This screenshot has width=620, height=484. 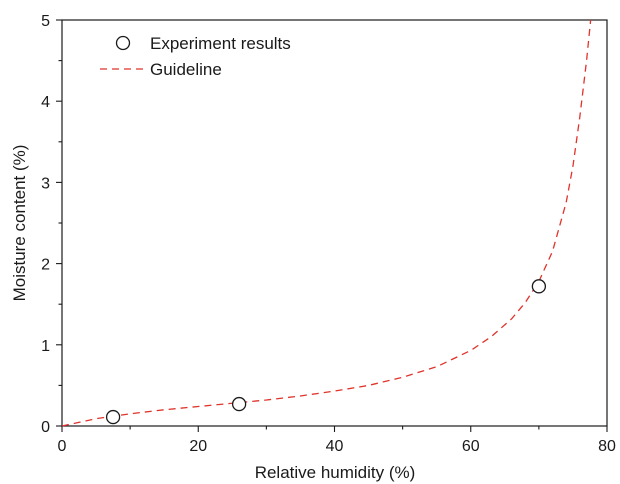 I want to click on y-tick-label: 2, so click(x=45, y=265).